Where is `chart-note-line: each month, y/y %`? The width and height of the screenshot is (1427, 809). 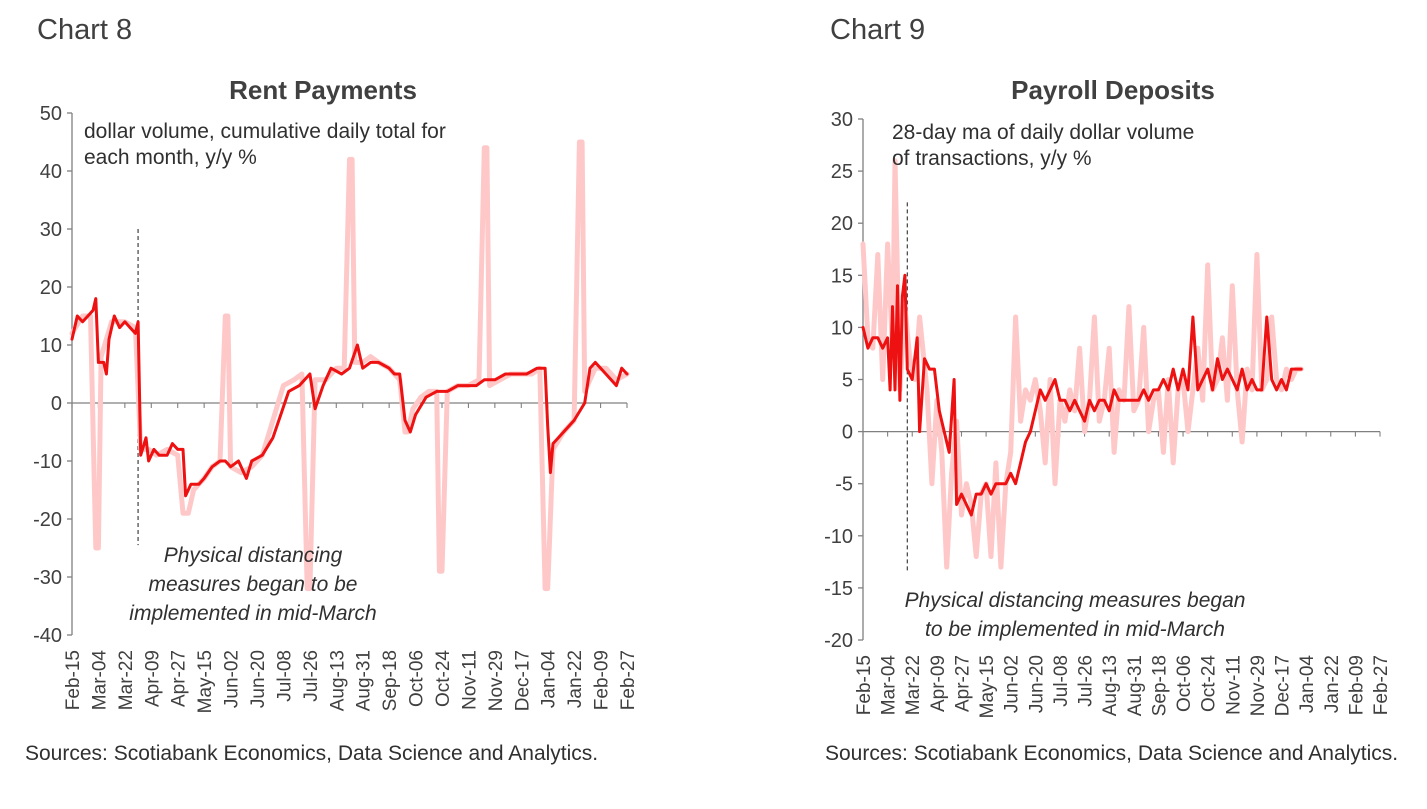 chart-note-line: each month, y/y % is located at coordinates (170, 157).